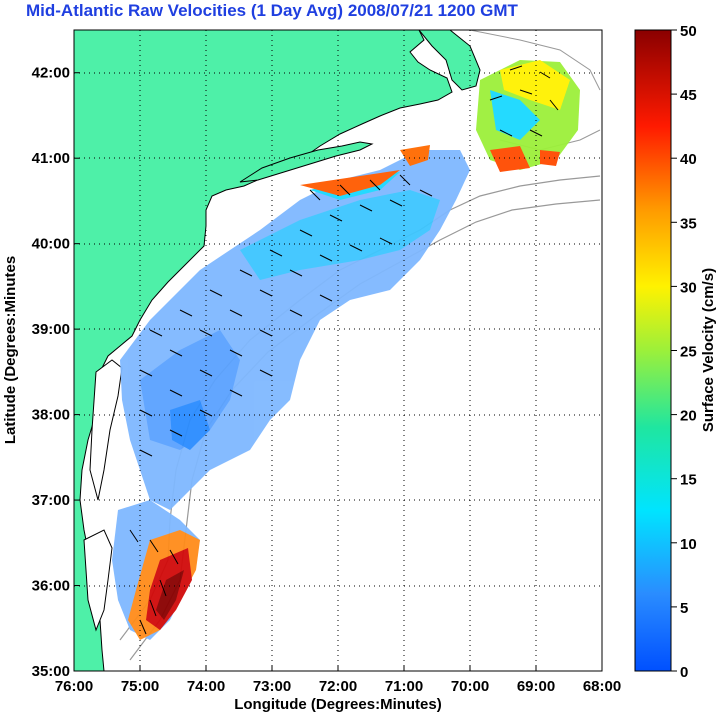 The width and height of the screenshot is (724, 714). Describe the element at coordinates (51, 415) in the screenshot. I see `y-tick-label: 38:00` at that location.